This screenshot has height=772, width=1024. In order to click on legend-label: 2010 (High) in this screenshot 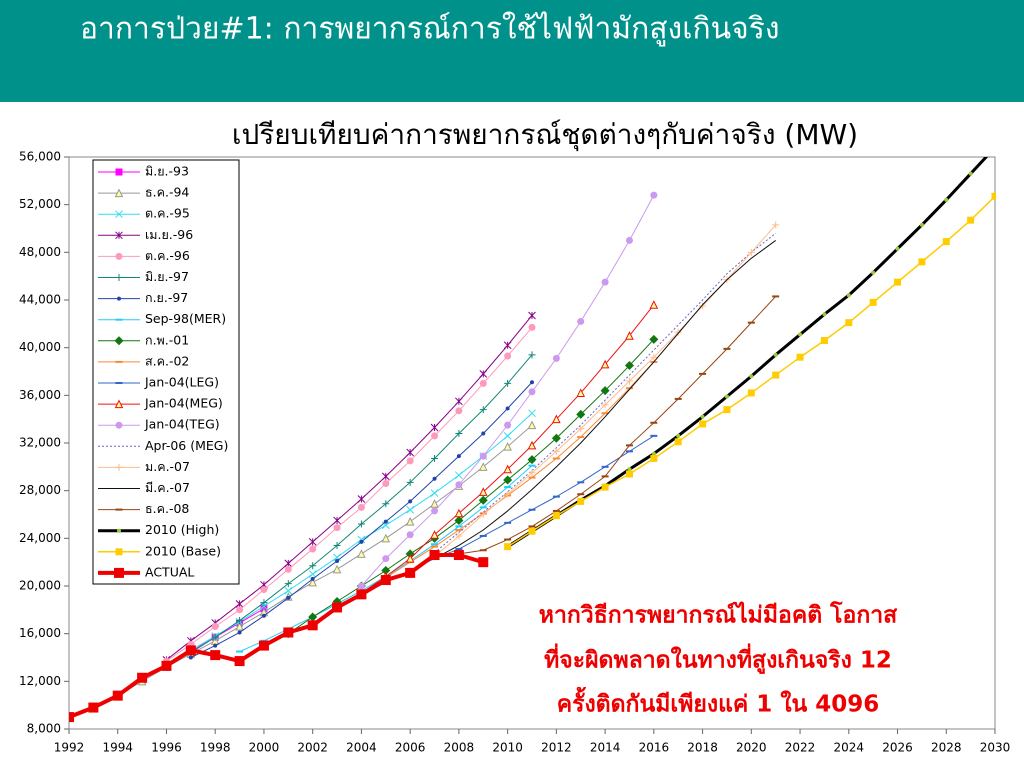, I will do `click(182, 529)`.